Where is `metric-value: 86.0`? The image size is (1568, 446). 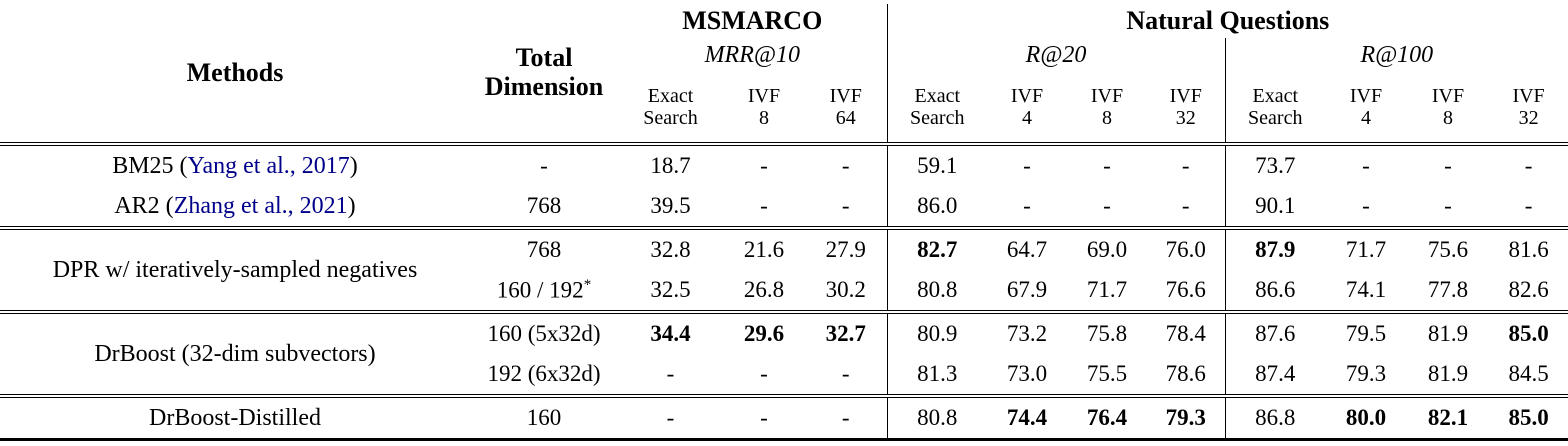
metric-value: 86.0 is located at coordinates (937, 207).